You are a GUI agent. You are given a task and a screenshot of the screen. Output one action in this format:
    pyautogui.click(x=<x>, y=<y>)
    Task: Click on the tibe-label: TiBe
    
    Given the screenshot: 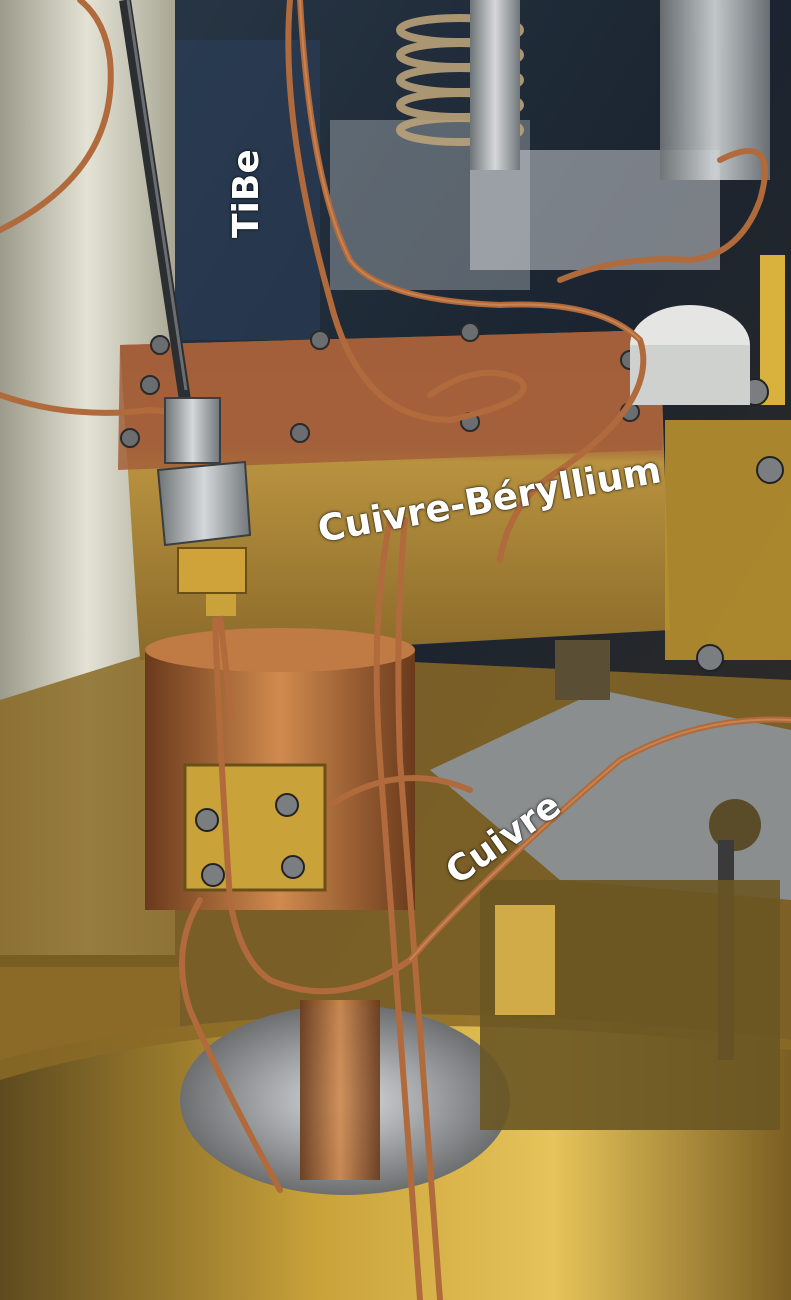 What is the action you would take?
    pyautogui.click(x=246, y=193)
    